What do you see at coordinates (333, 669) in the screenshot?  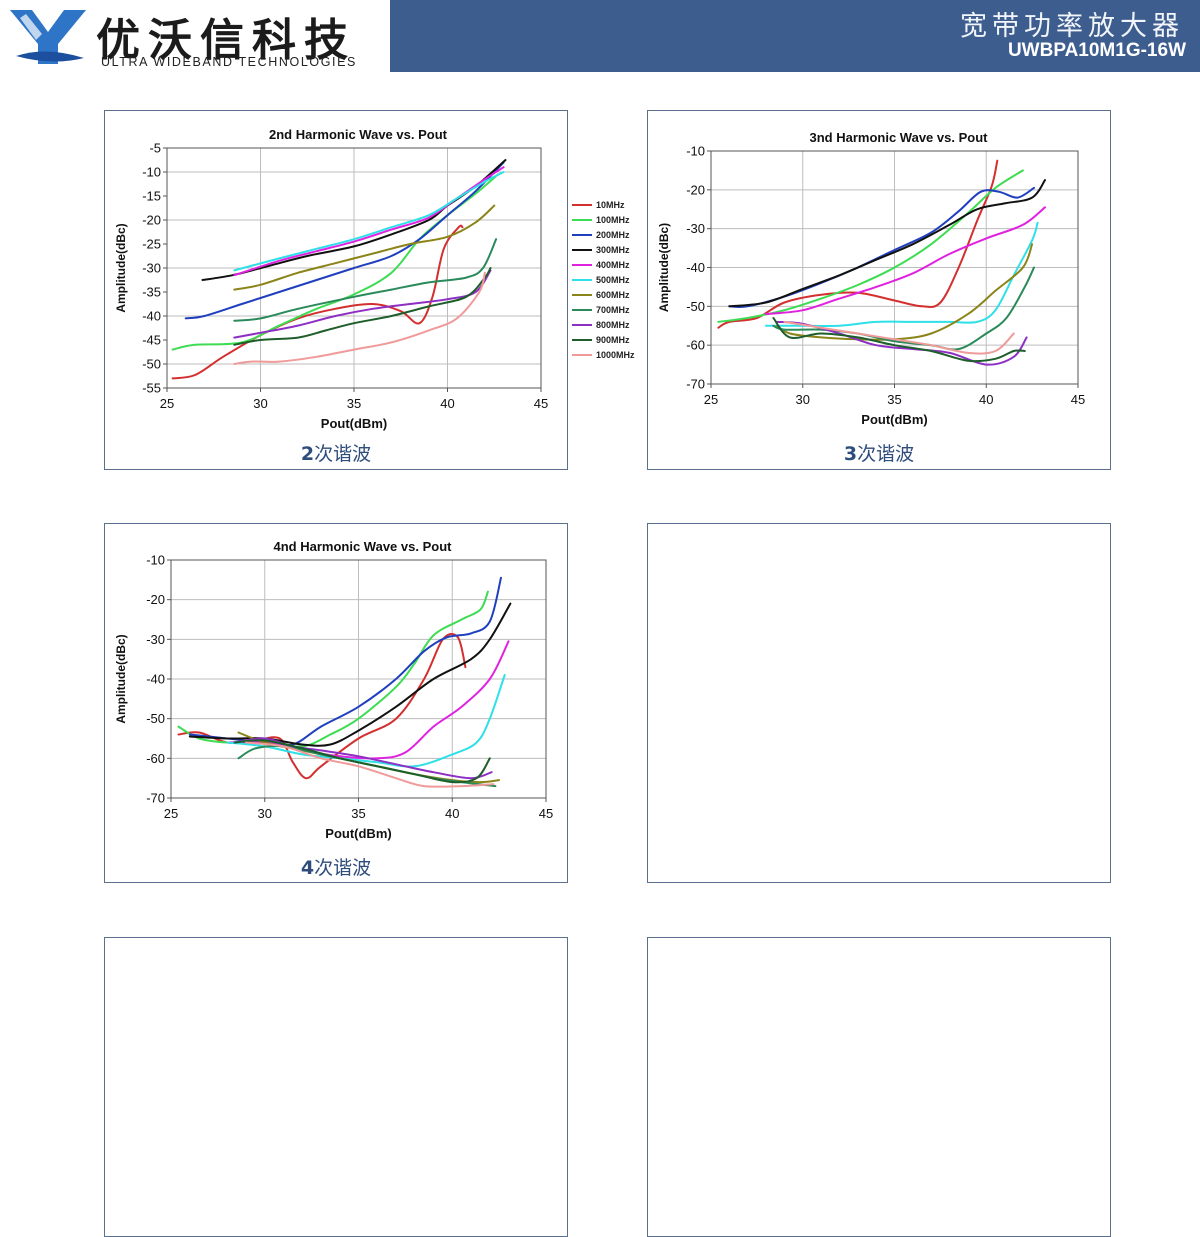 I see `series-line-100mhz` at bounding box center [333, 669].